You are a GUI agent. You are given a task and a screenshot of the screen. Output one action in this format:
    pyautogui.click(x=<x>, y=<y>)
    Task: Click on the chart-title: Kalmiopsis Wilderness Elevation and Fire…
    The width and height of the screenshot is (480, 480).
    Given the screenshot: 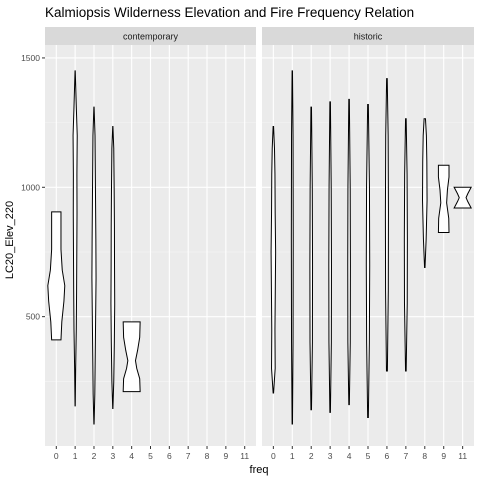 What is the action you would take?
    pyautogui.click(x=229, y=12)
    